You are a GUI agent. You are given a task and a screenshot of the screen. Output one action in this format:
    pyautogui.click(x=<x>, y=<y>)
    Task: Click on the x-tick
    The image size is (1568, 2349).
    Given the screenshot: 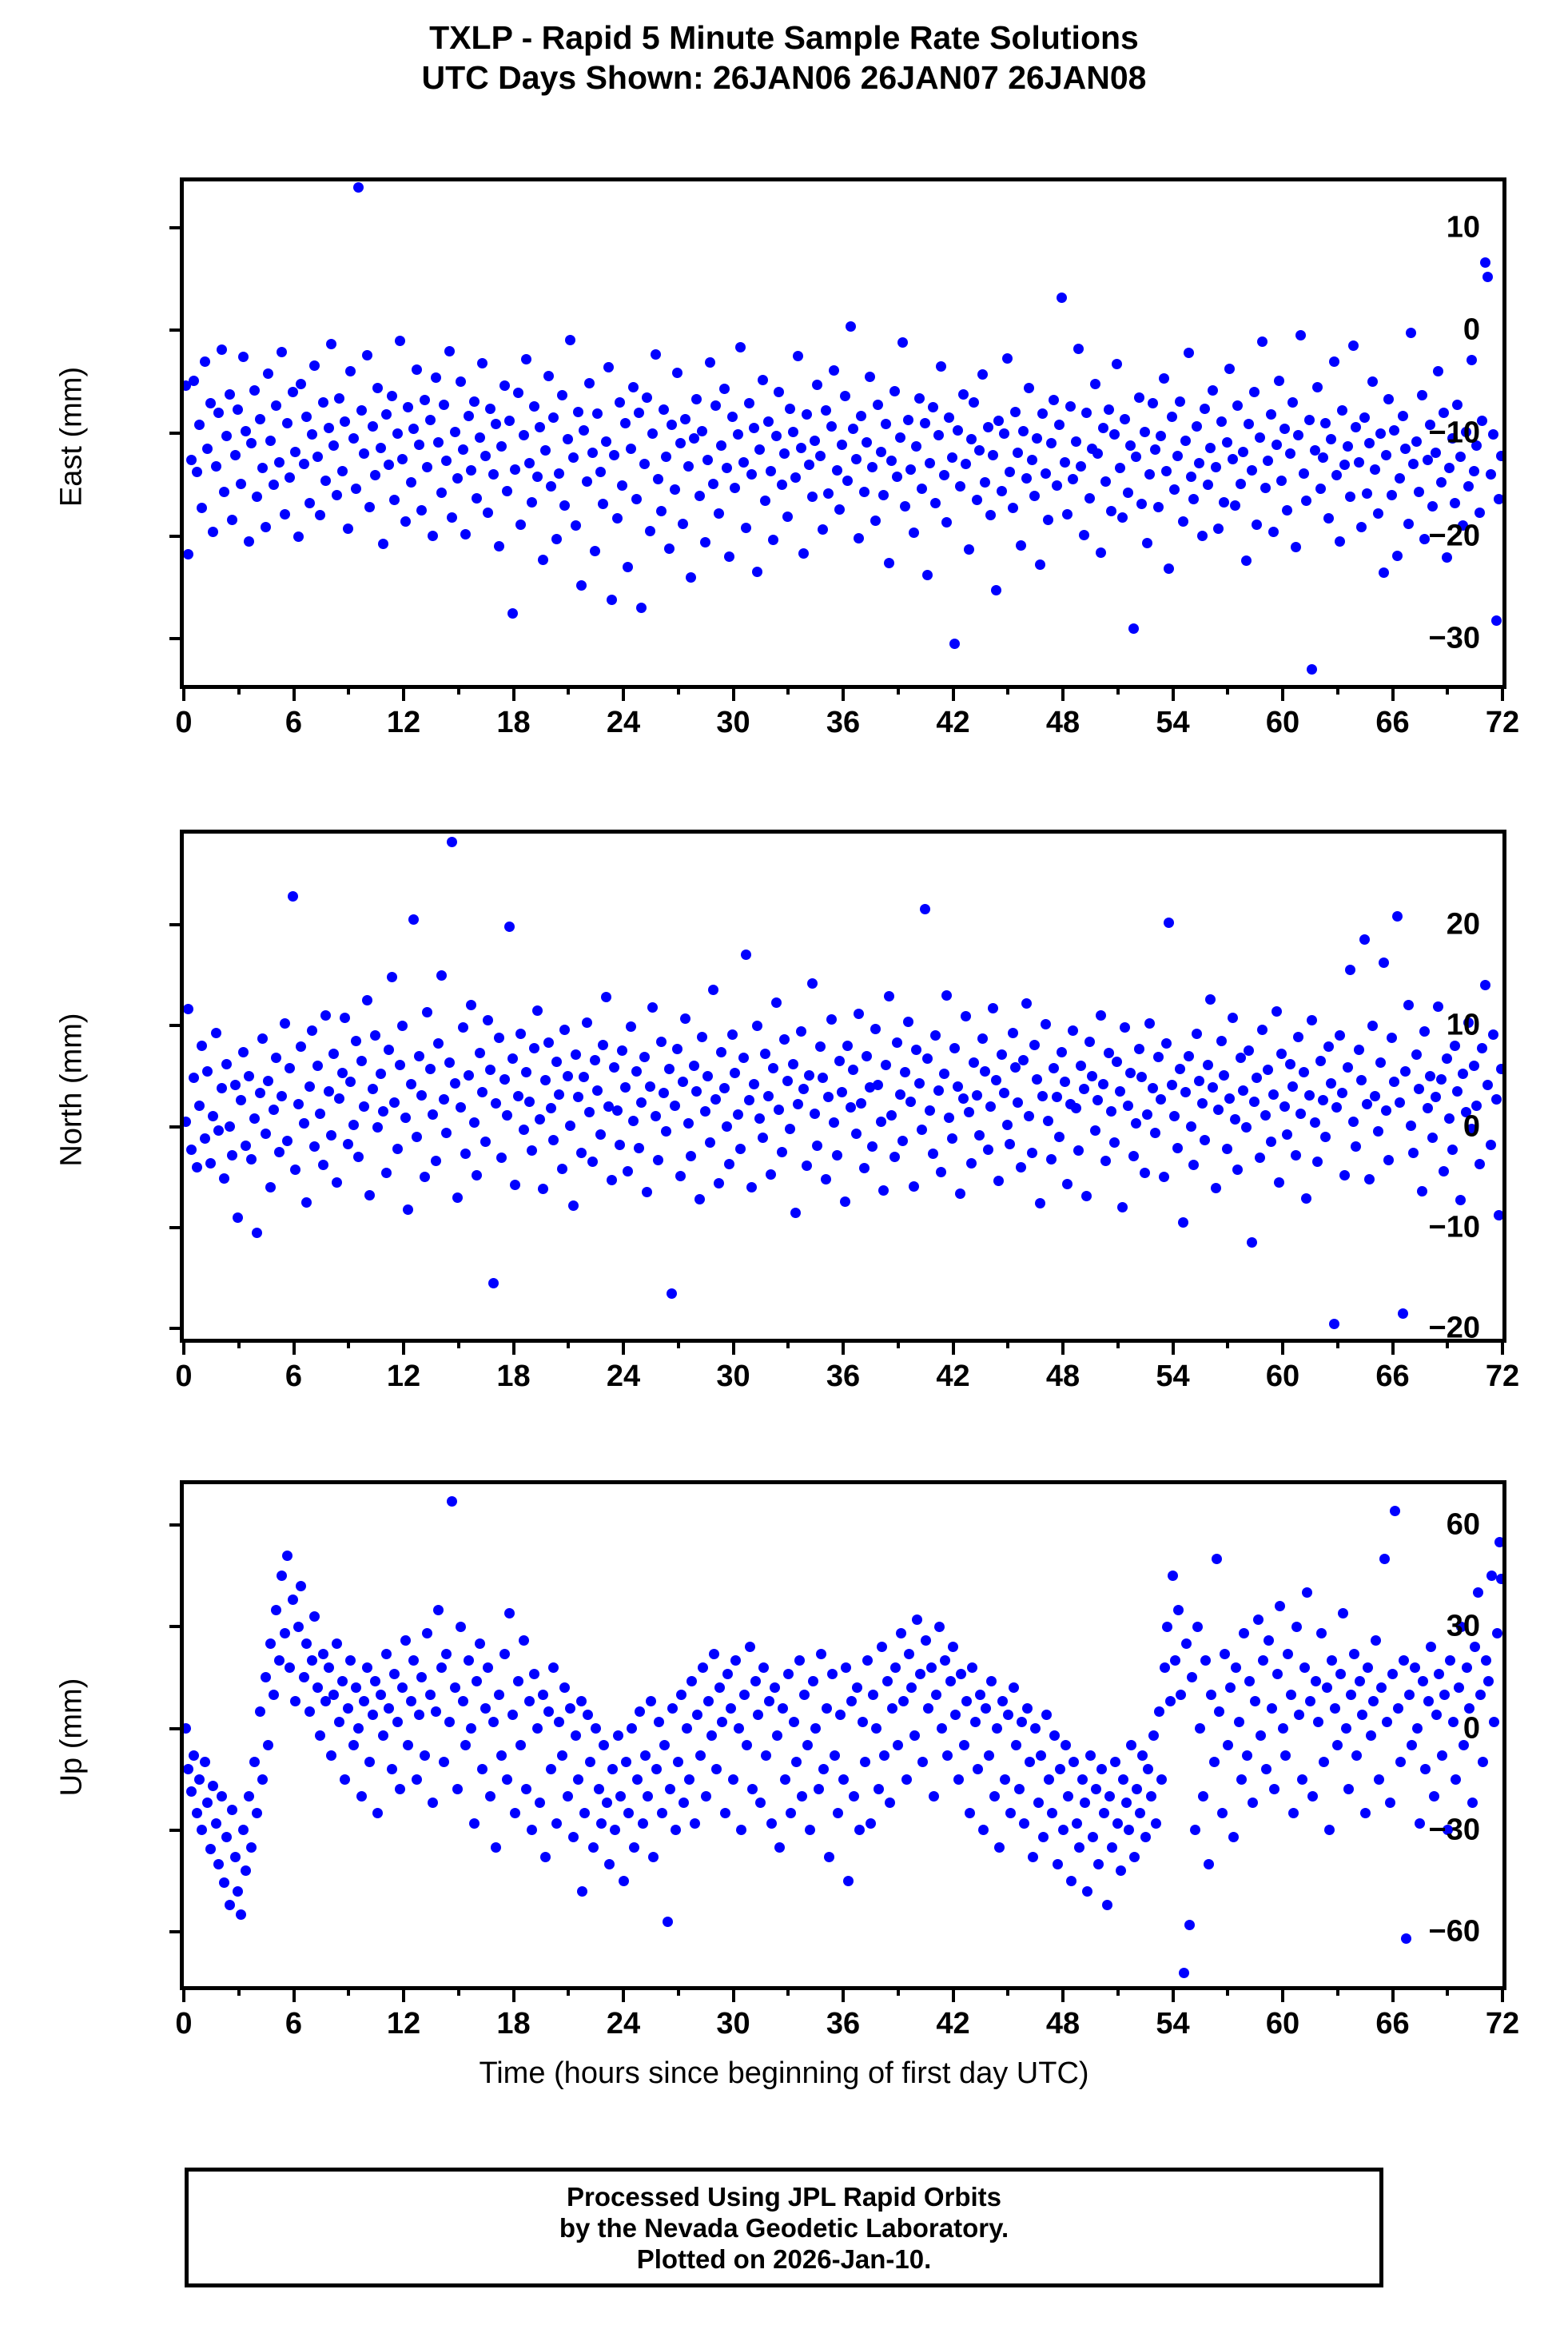 What is the action you would take?
    pyautogui.click(x=294, y=693)
    